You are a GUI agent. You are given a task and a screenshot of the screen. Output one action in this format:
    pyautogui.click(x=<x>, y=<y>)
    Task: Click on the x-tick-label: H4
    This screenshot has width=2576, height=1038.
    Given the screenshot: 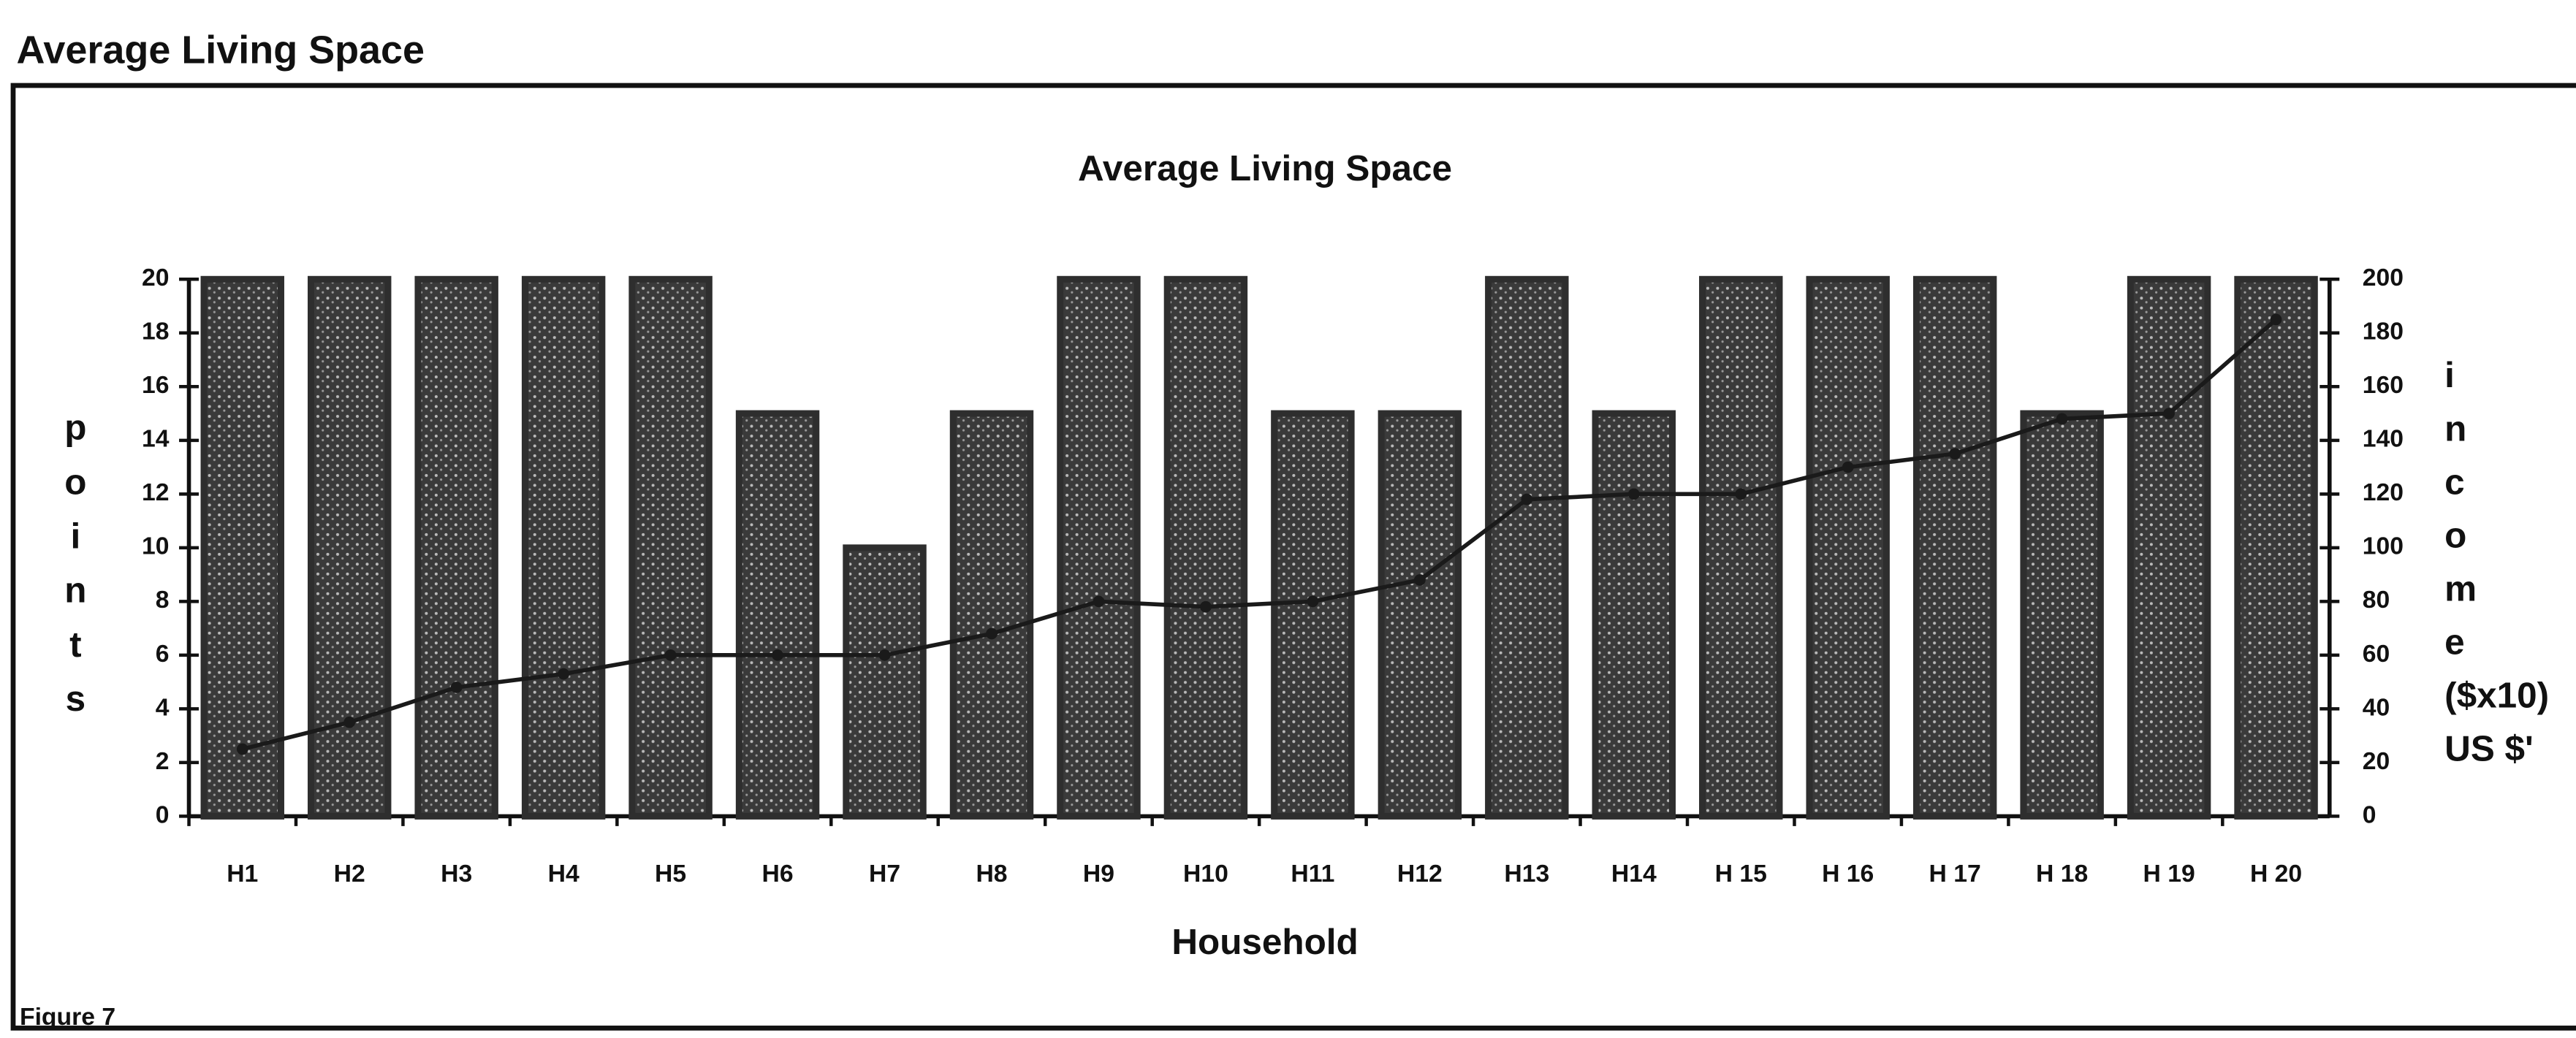 What is the action you would take?
    pyautogui.click(x=564, y=874)
    